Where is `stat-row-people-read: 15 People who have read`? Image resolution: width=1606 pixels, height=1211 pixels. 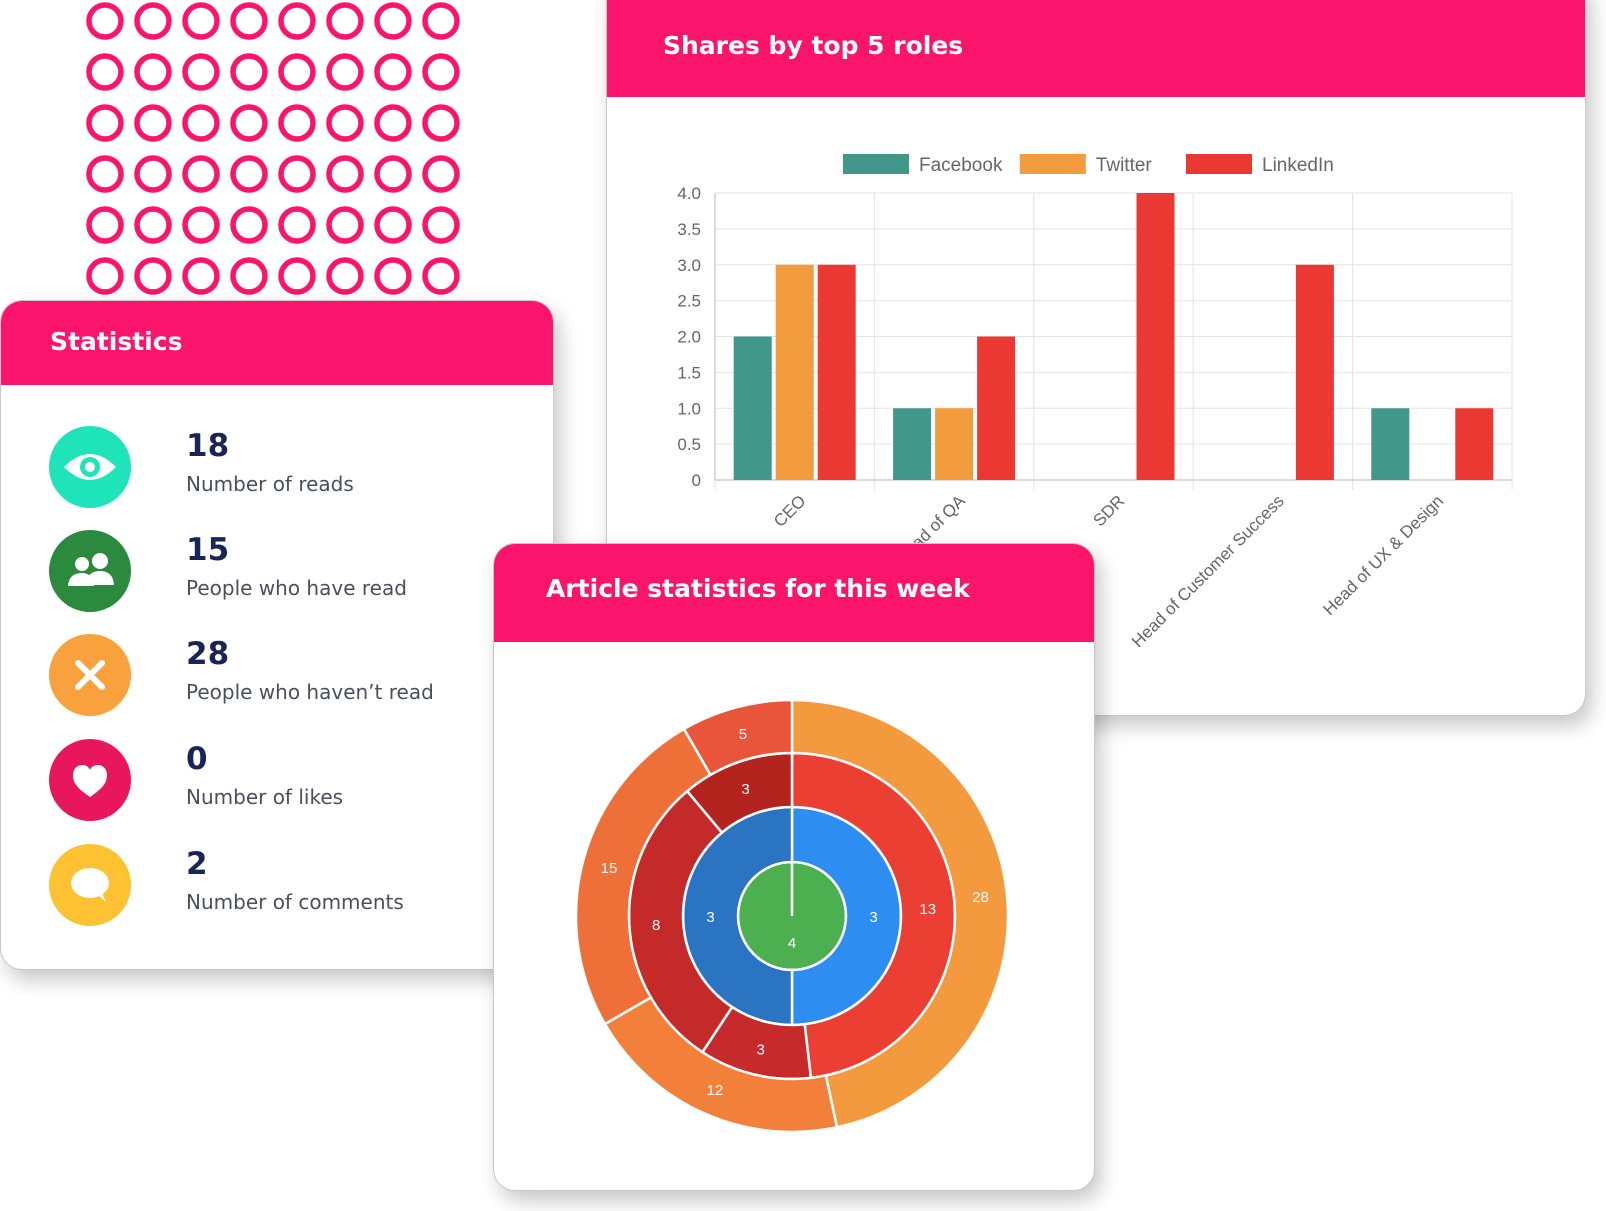 stat-row-people-read: 15 People who have read is located at coordinates (289, 572).